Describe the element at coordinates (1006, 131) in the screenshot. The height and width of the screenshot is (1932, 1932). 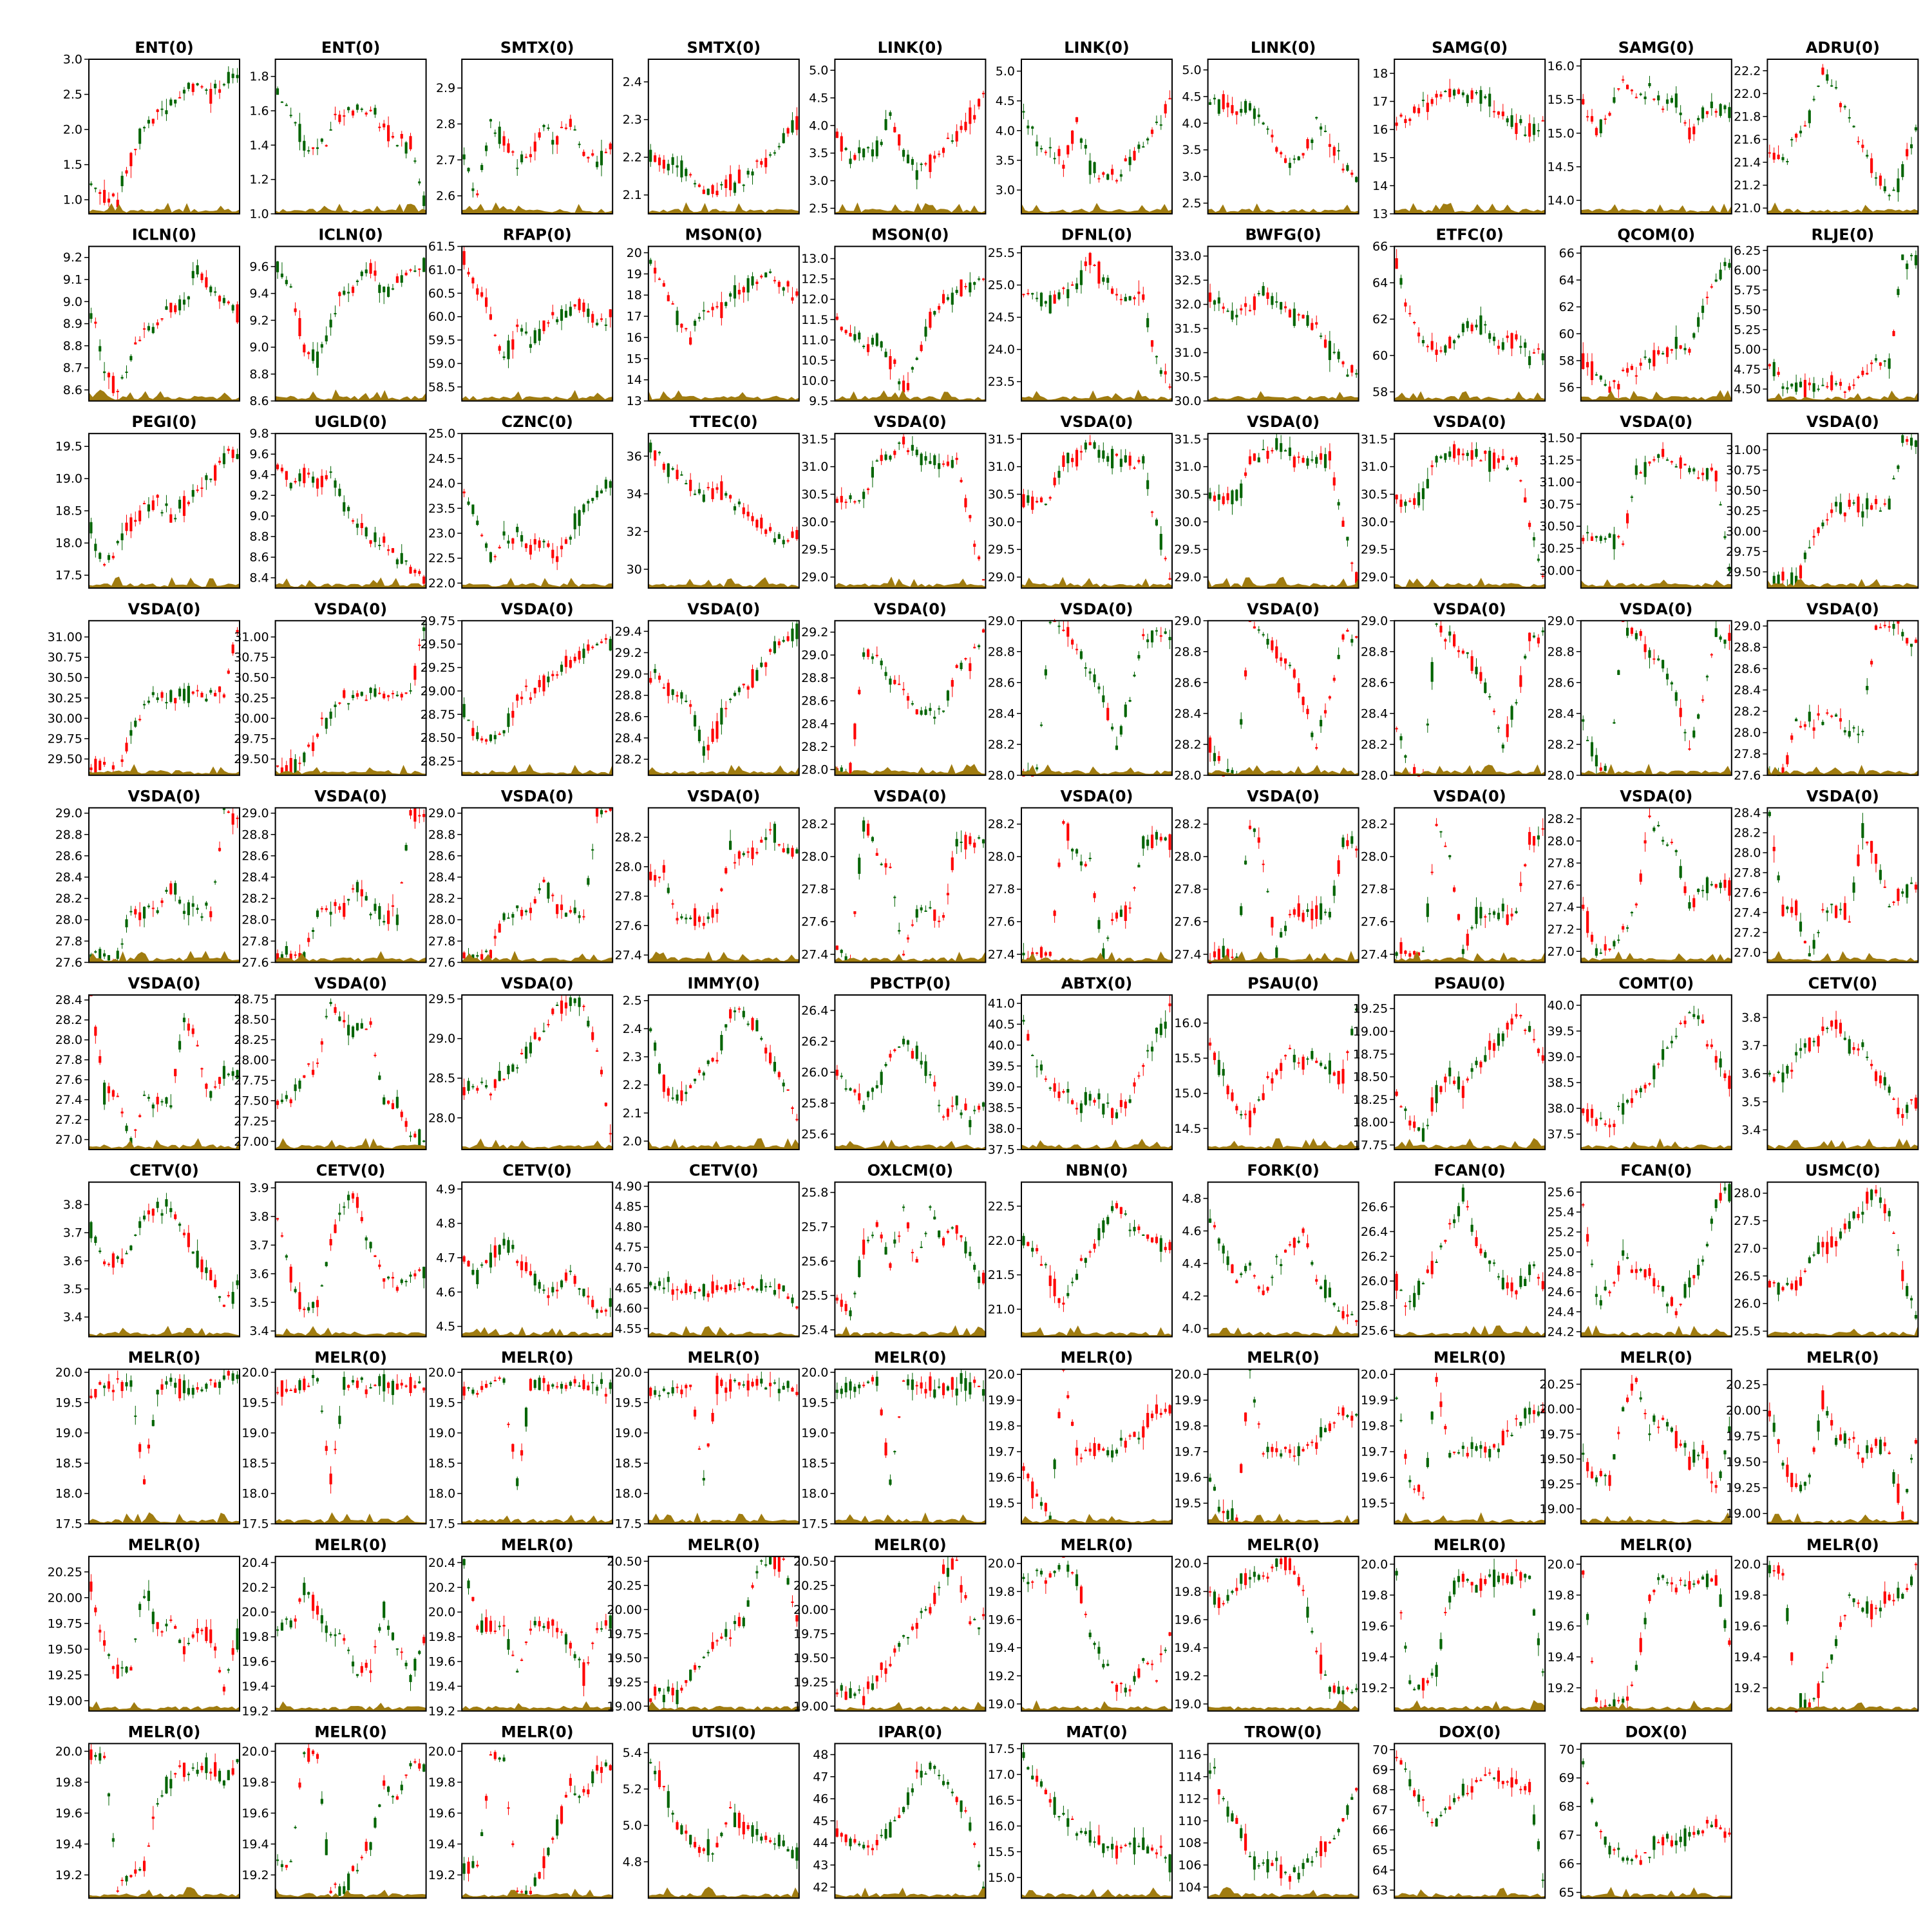
I see `y-tick-label: 4.0` at that location.